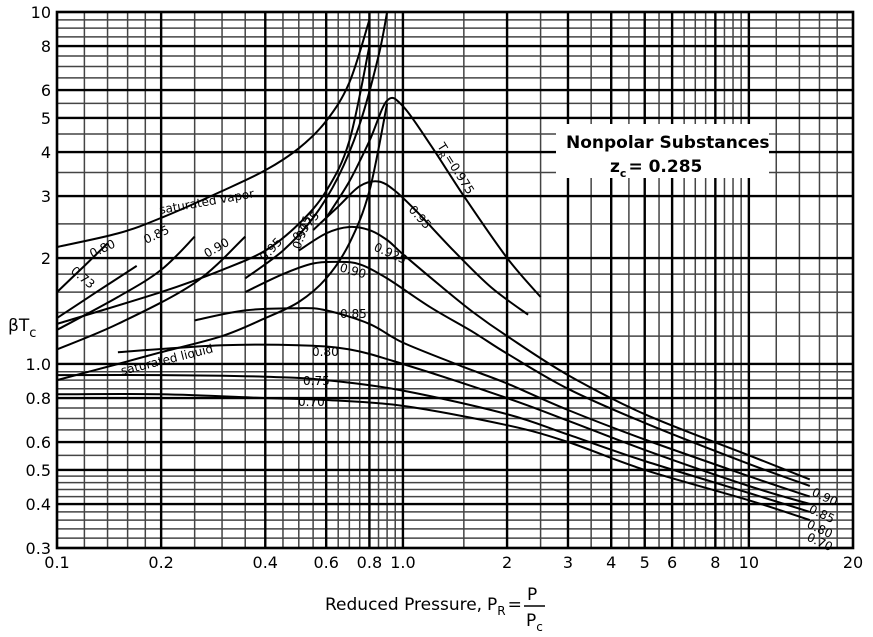 Image resolution: width=873 pixels, height=637 pixels. I want to click on y-tick-label: 0.3, so click(38, 548).